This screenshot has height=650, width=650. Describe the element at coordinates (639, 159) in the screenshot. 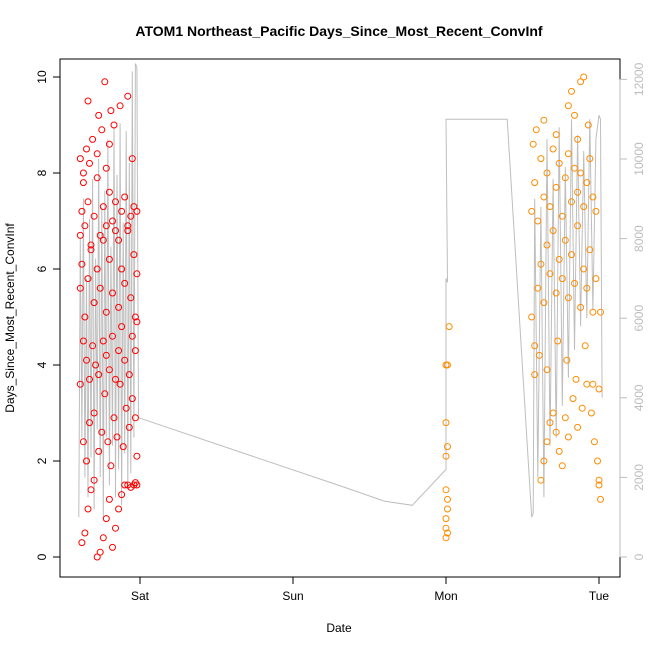

I see `y2-tick-label: 10000` at that location.